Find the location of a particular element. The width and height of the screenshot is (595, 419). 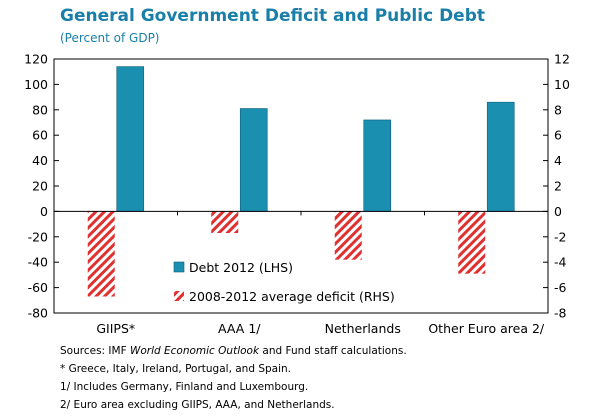

right-axis-tick-label: -6 is located at coordinates (560, 287).